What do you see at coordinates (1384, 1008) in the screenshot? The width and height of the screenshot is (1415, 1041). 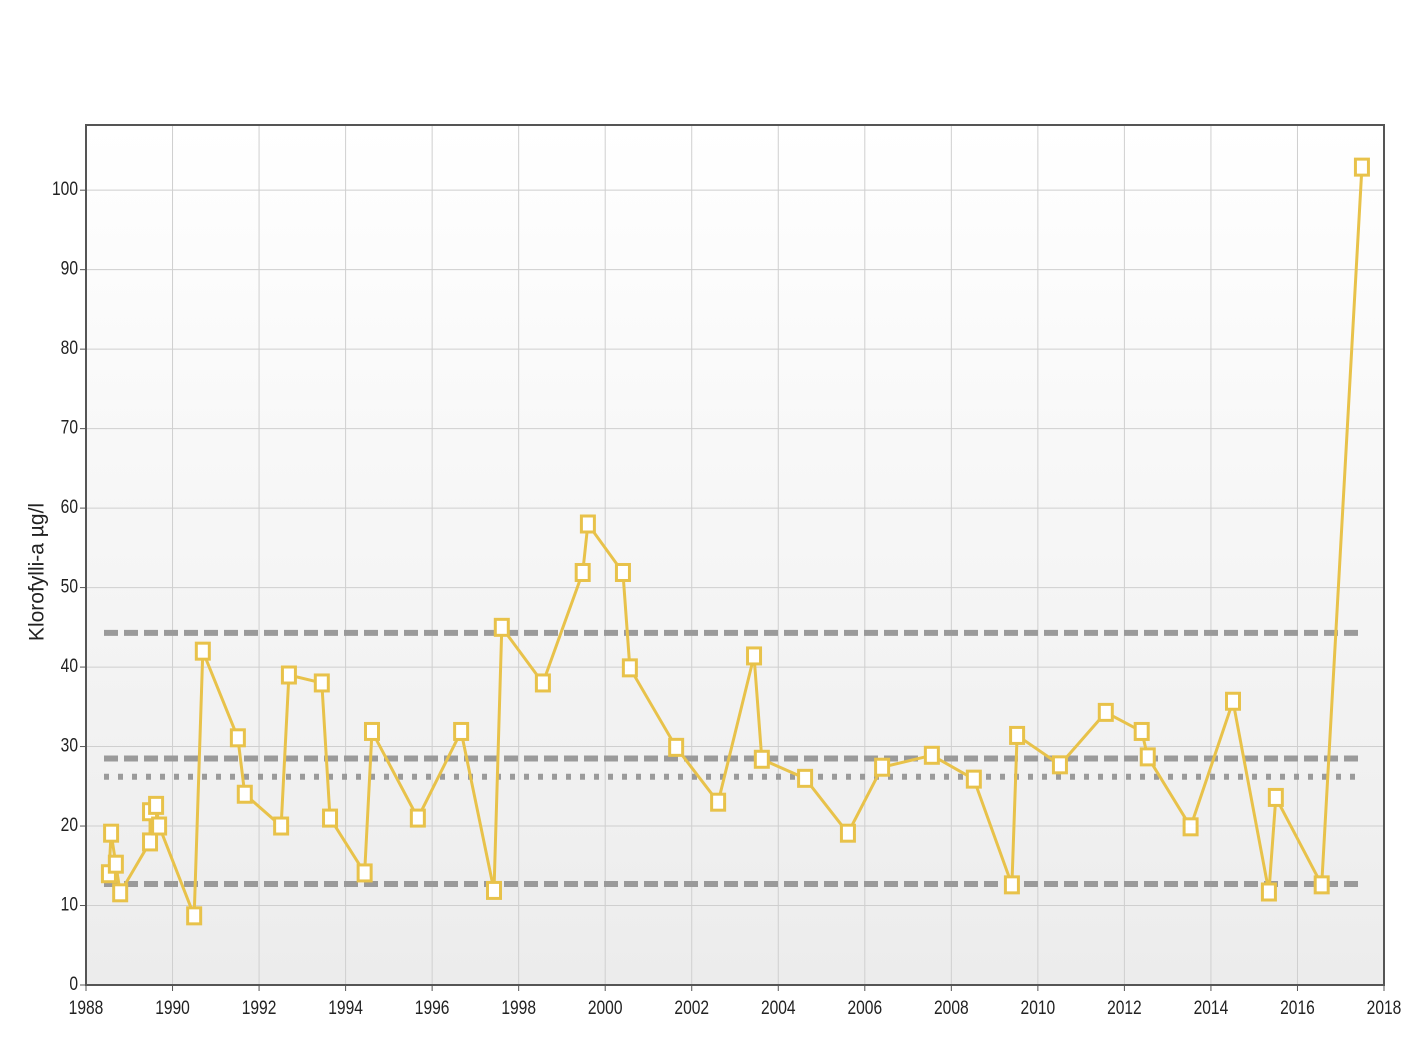 I see `x-tick-label: 2018` at bounding box center [1384, 1008].